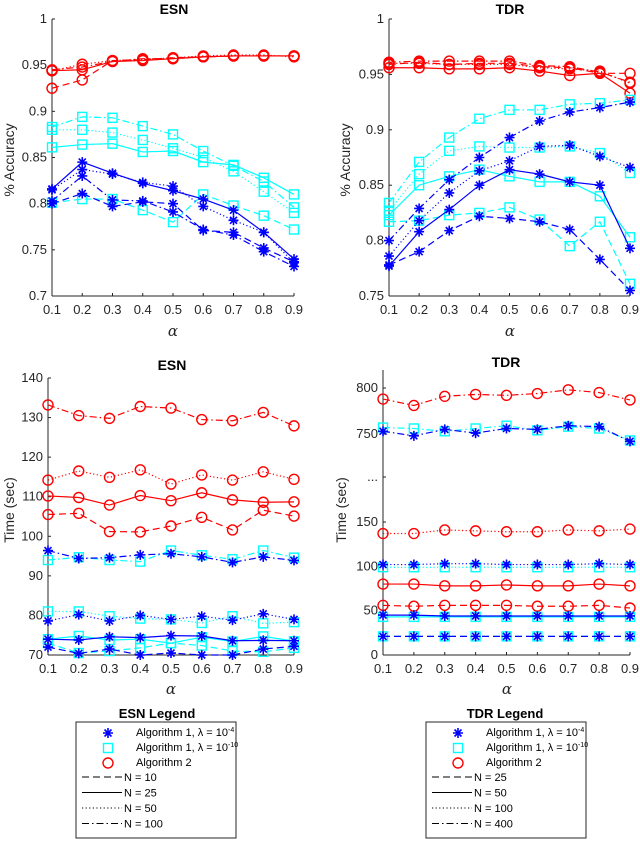 Image resolution: width=640 pixels, height=842 pixels. Describe the element at coordinates (140, 809) in the screenshot. I see `legend-label: N = 50` at that location.